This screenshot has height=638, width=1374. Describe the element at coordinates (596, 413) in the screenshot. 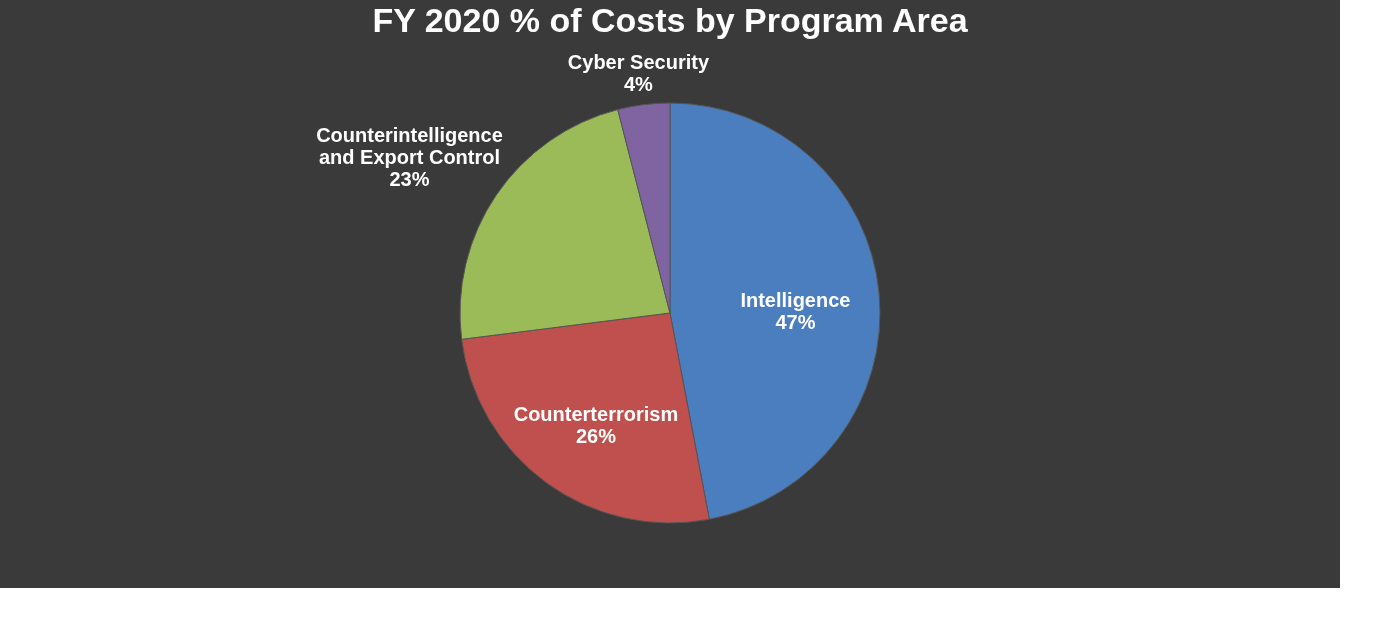

I see `slice-label: Counterterrorism` at that location.